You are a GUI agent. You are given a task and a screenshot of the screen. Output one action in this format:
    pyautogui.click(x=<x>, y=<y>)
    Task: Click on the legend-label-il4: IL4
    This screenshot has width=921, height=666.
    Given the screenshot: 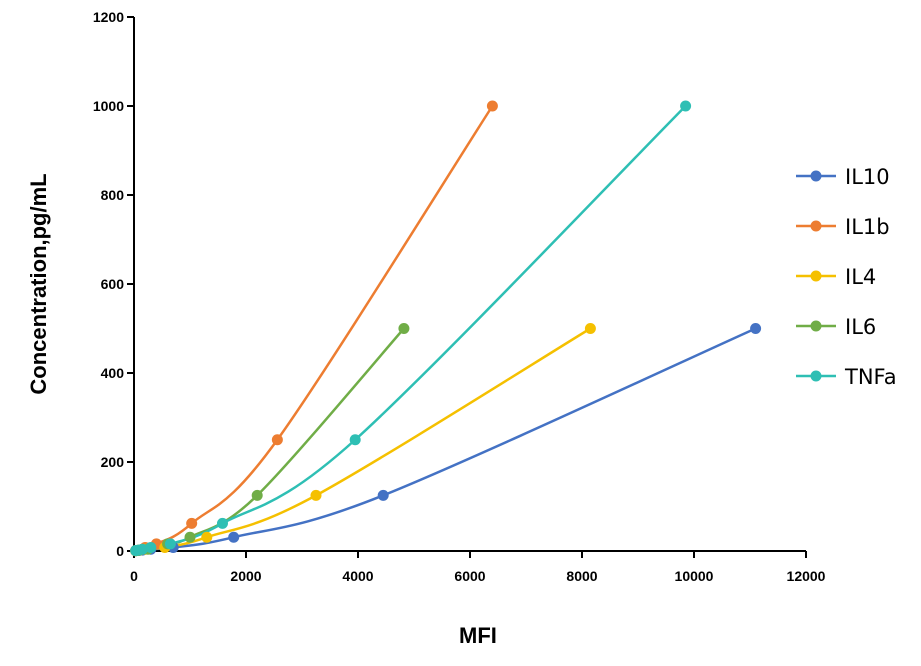 What is the action you would take?
    pyautogui.click(x=860, y=277)
    